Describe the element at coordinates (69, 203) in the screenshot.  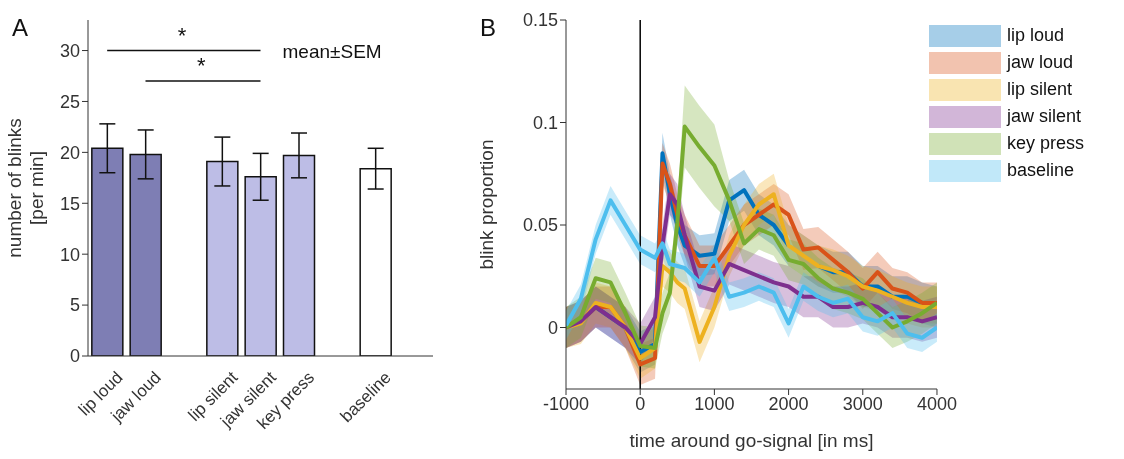
I see `y-tick-label: 15` at that location.